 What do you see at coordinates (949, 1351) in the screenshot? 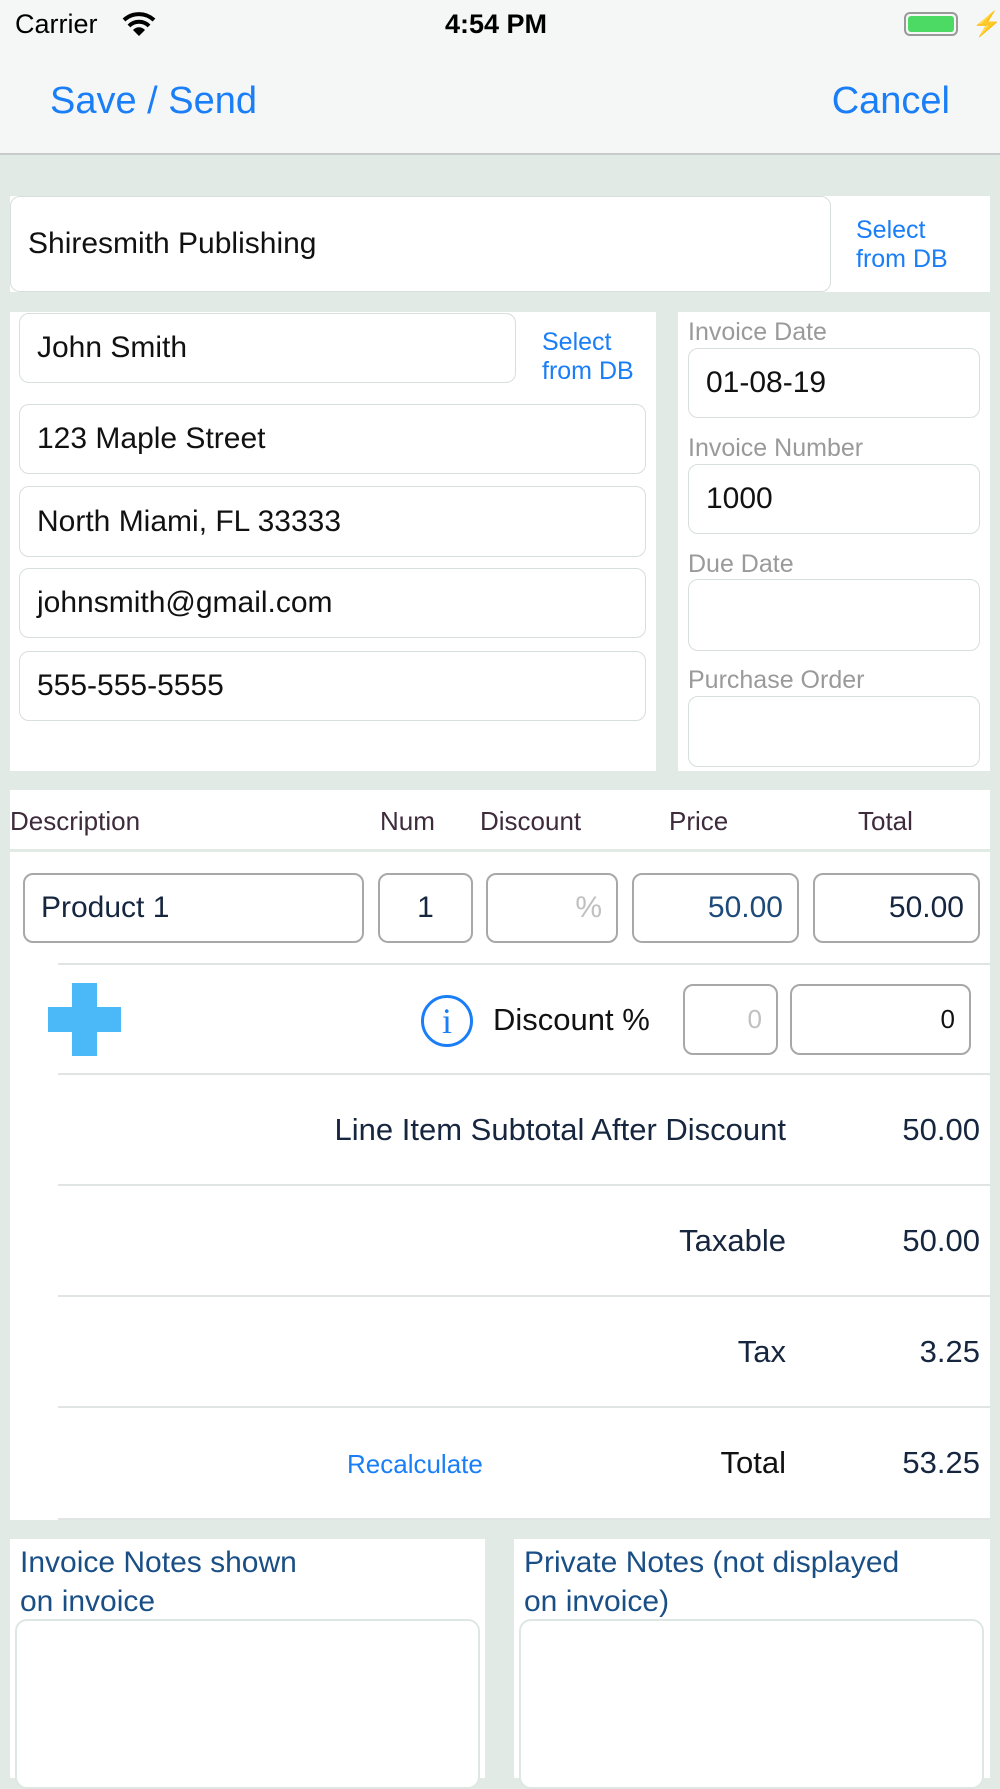
I see `tax-value: 3.25` at bounding box center [949, 1351].